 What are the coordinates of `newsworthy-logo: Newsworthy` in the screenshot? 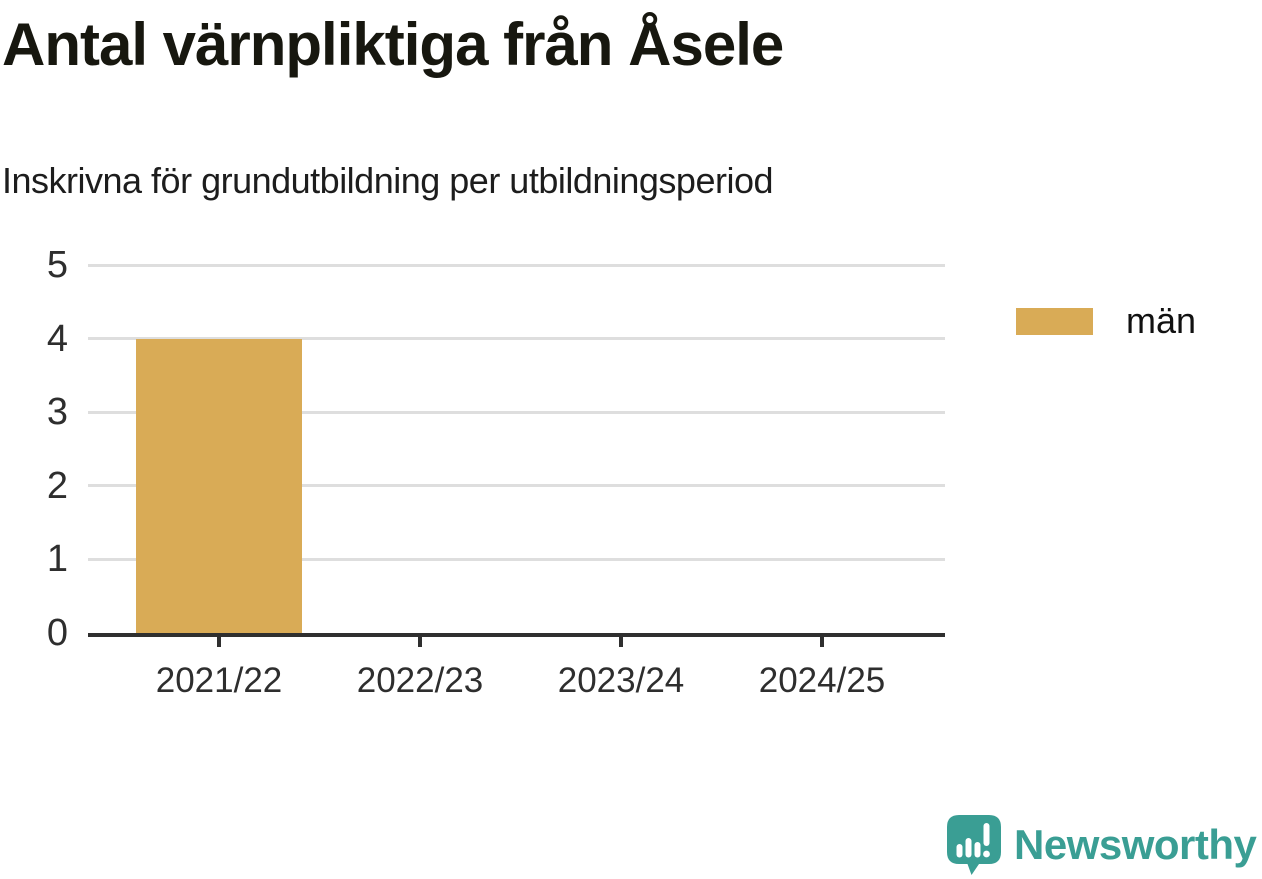 It's located at (1101, 845).